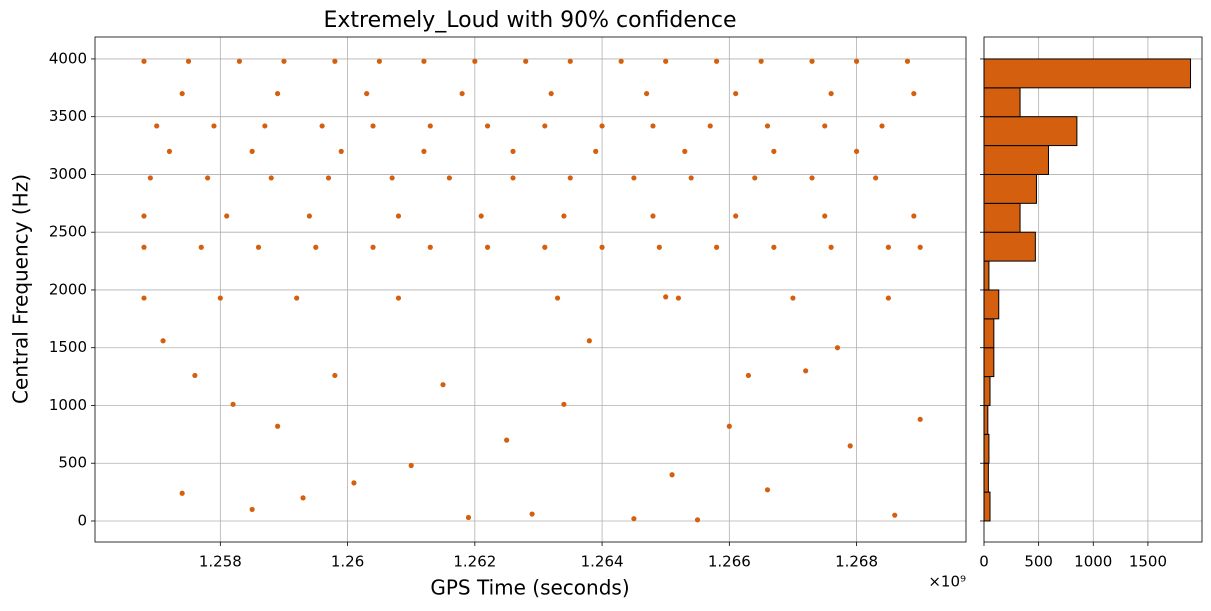 This screenshot has height=611, width=1211. Describe the element at coordinates (21, 289) in the screenshot. I see `y-axis-label: Central Frequency (Hz)` at that location.